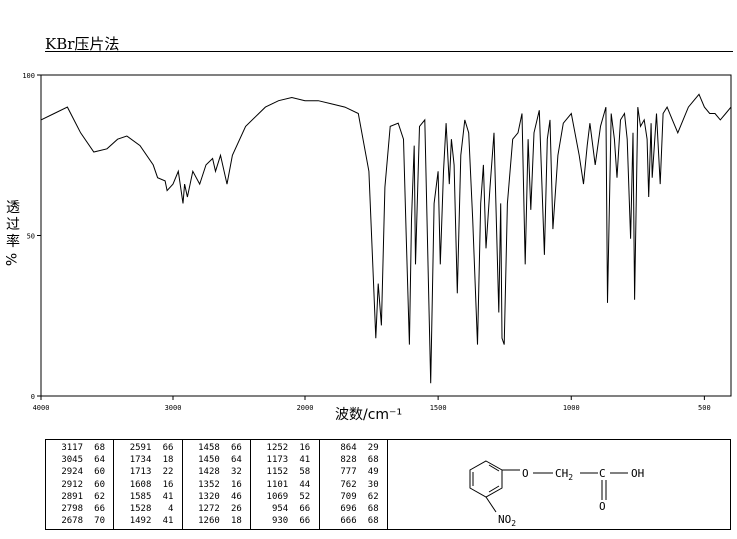 The image size is (737, 539). Describe the element at coordinates (140, 509) in the screenshot. I see `peak-wavenumber: 1528` at that location.